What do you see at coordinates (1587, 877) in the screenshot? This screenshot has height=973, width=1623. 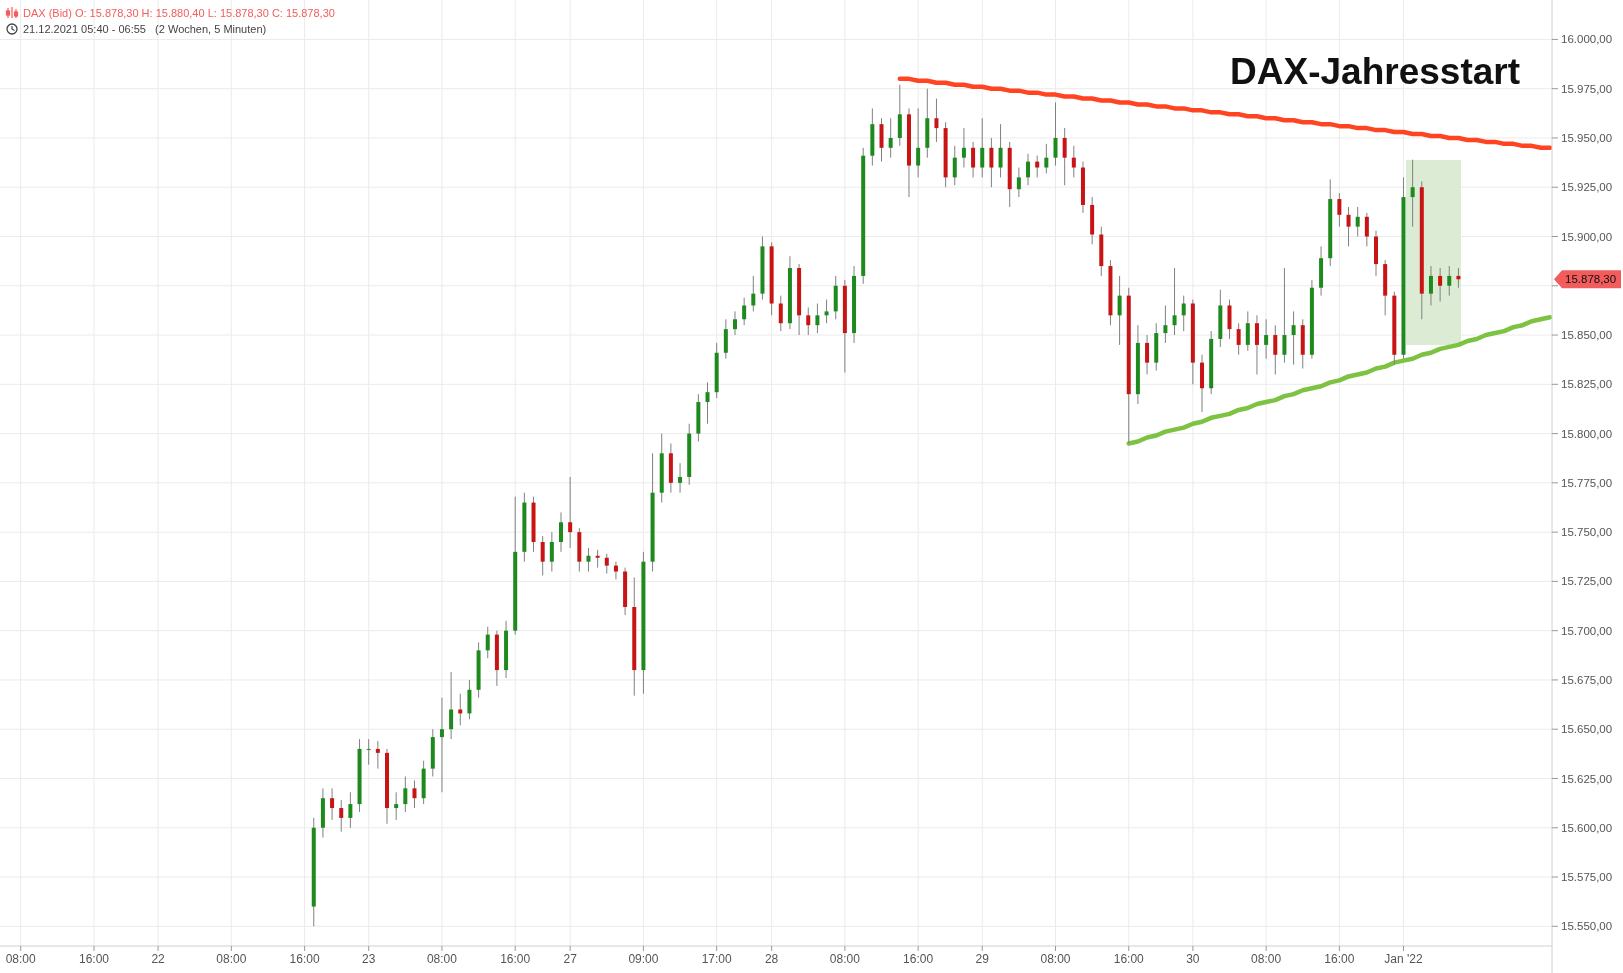 I see `y-tick-label: 15.575,00` at bounding box center [1587, 877].